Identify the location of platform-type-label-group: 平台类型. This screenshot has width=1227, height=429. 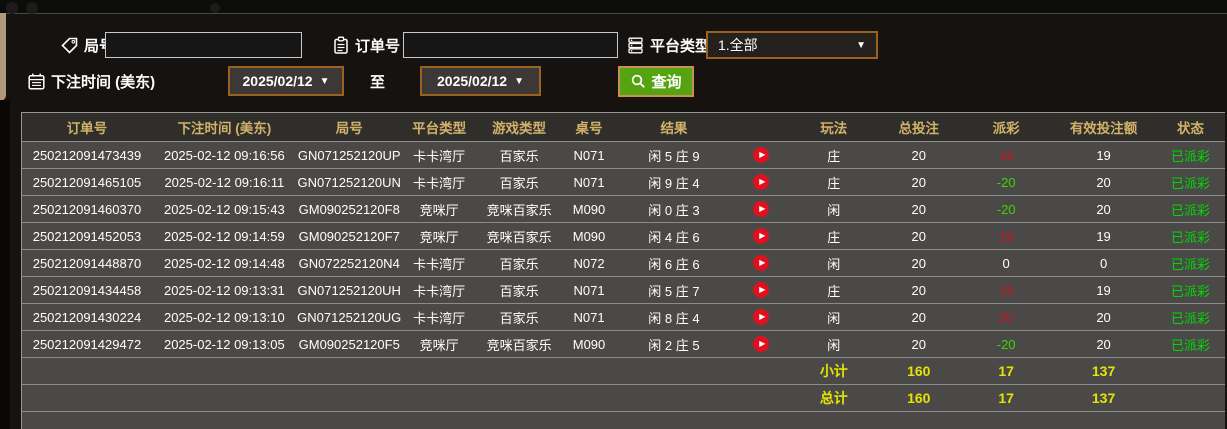
(668, 45).